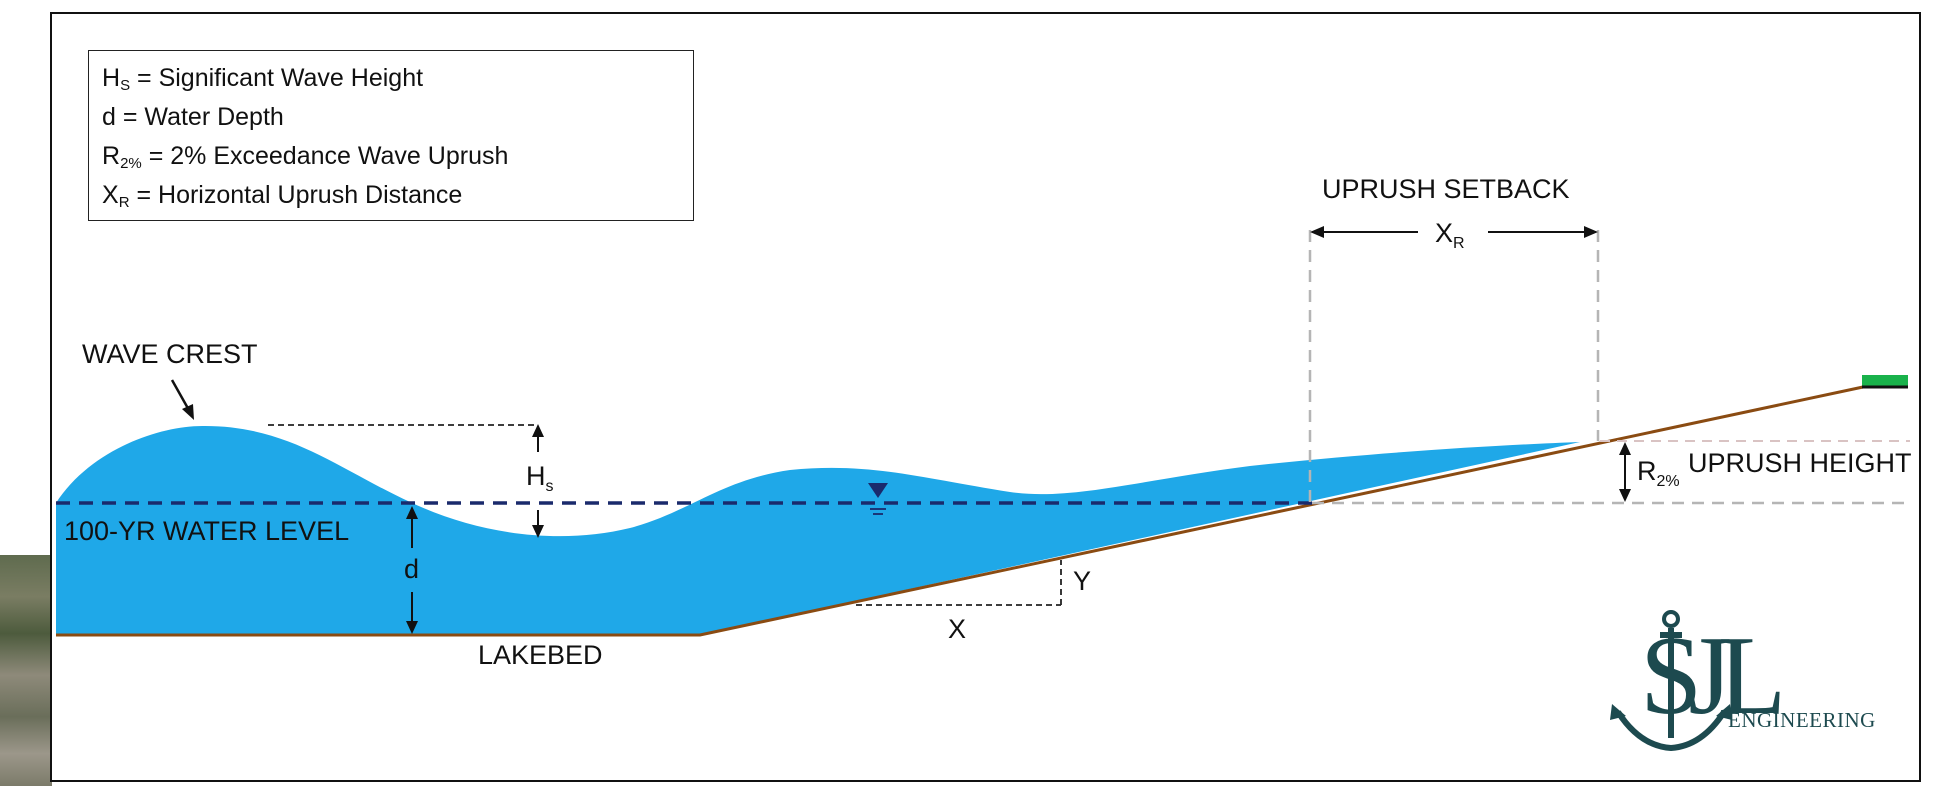 This screenshot has height=786, width=1935. What do you see at coordinates (1446, 189) in the screenshot?
I see `uprush-setback-label: UPRUSH SETBACK` at bounding box center [1446, 189].